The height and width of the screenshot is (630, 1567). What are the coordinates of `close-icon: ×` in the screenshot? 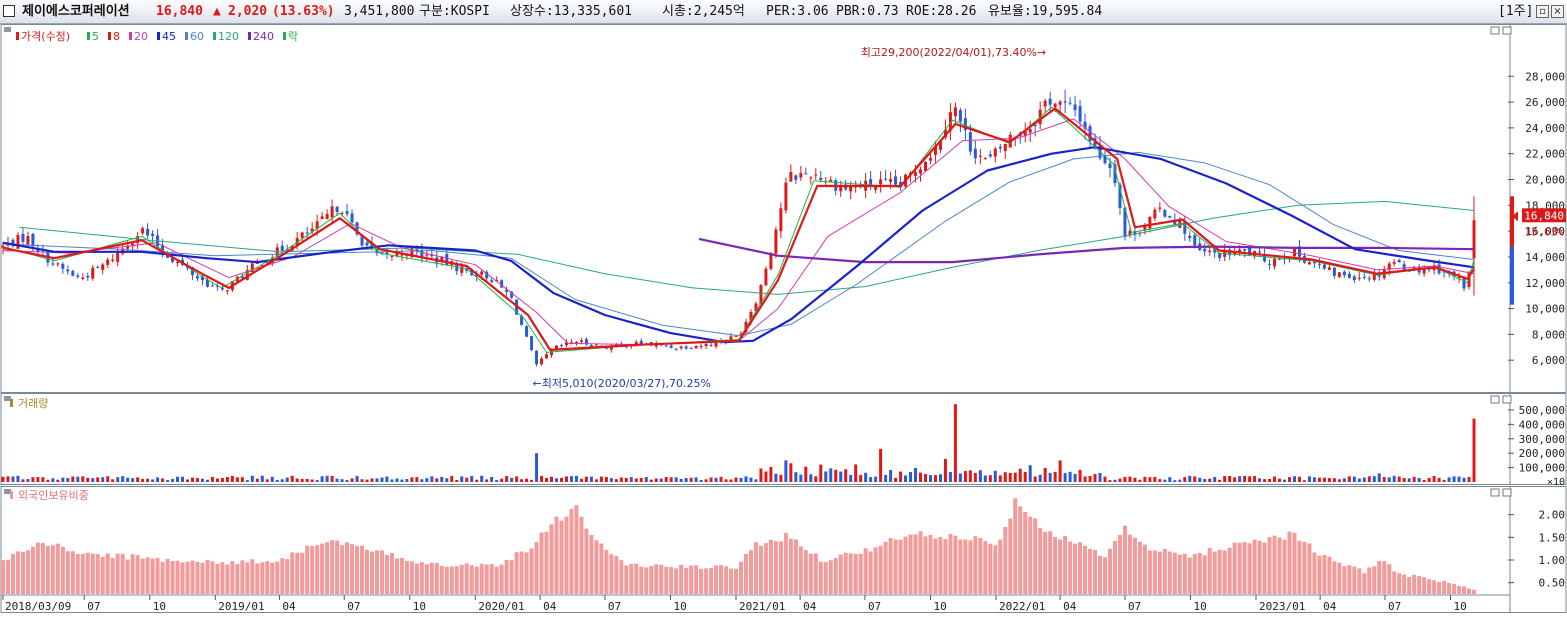 It's located at (1557, 11).